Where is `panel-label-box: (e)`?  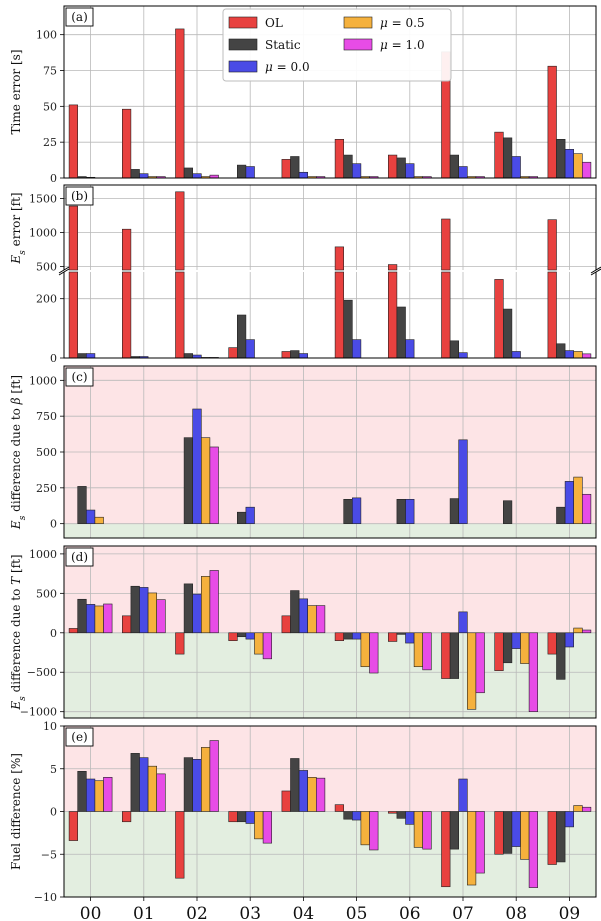 panel-label-box: (e) is located at coordinates (79, 737).